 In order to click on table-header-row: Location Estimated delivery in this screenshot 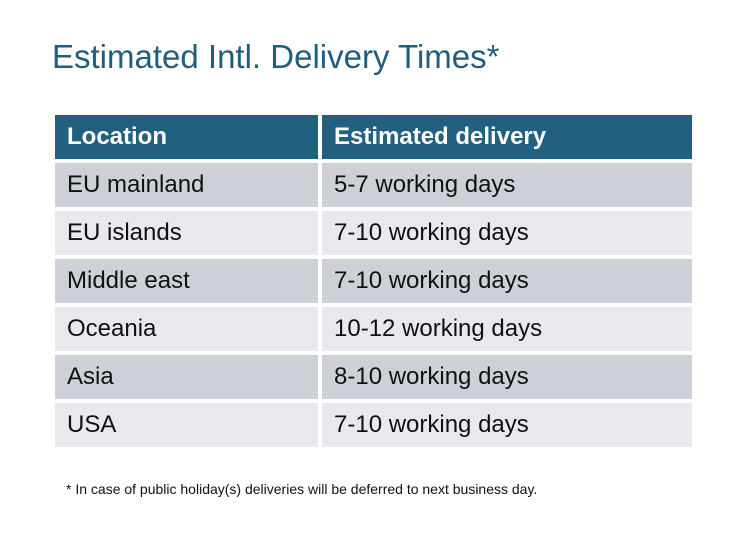, I will do `click(373, 137)`.